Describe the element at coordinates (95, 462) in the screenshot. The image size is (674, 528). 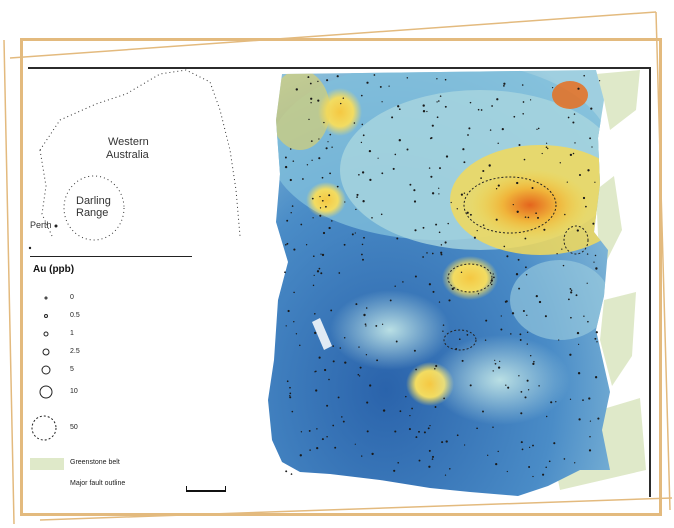
I see `greenstone-swatch-label: Greenstone belt` at that location.